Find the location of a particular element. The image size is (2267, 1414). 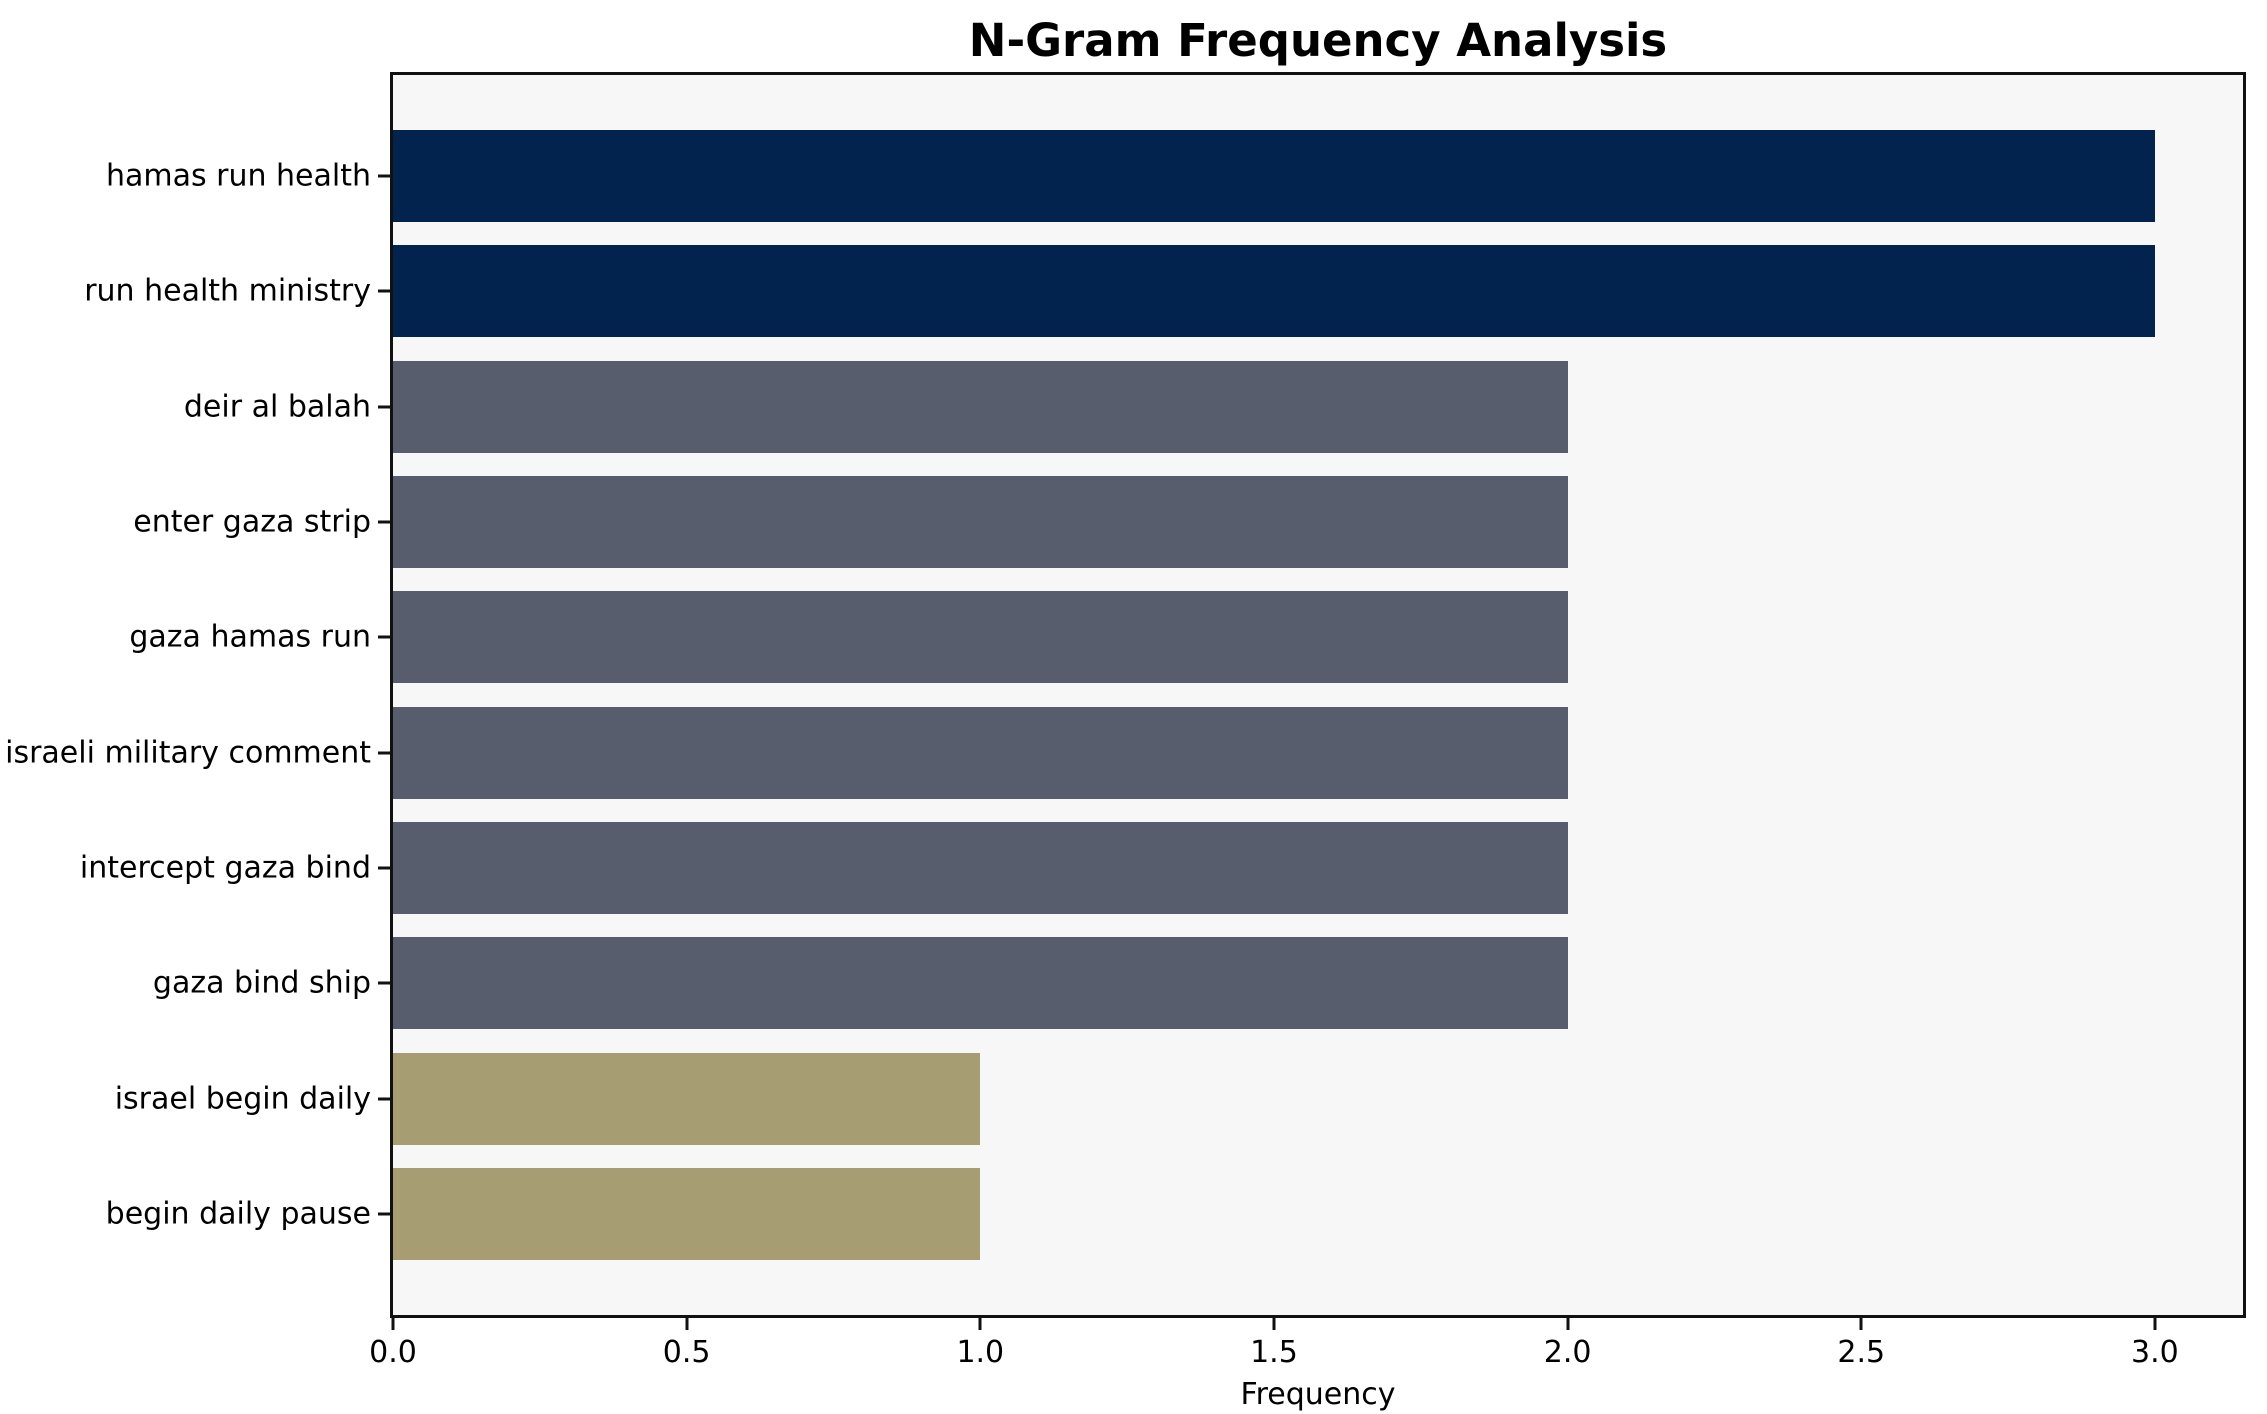

y-tick-label: israeli military comment is located at coordinates (188, 753).